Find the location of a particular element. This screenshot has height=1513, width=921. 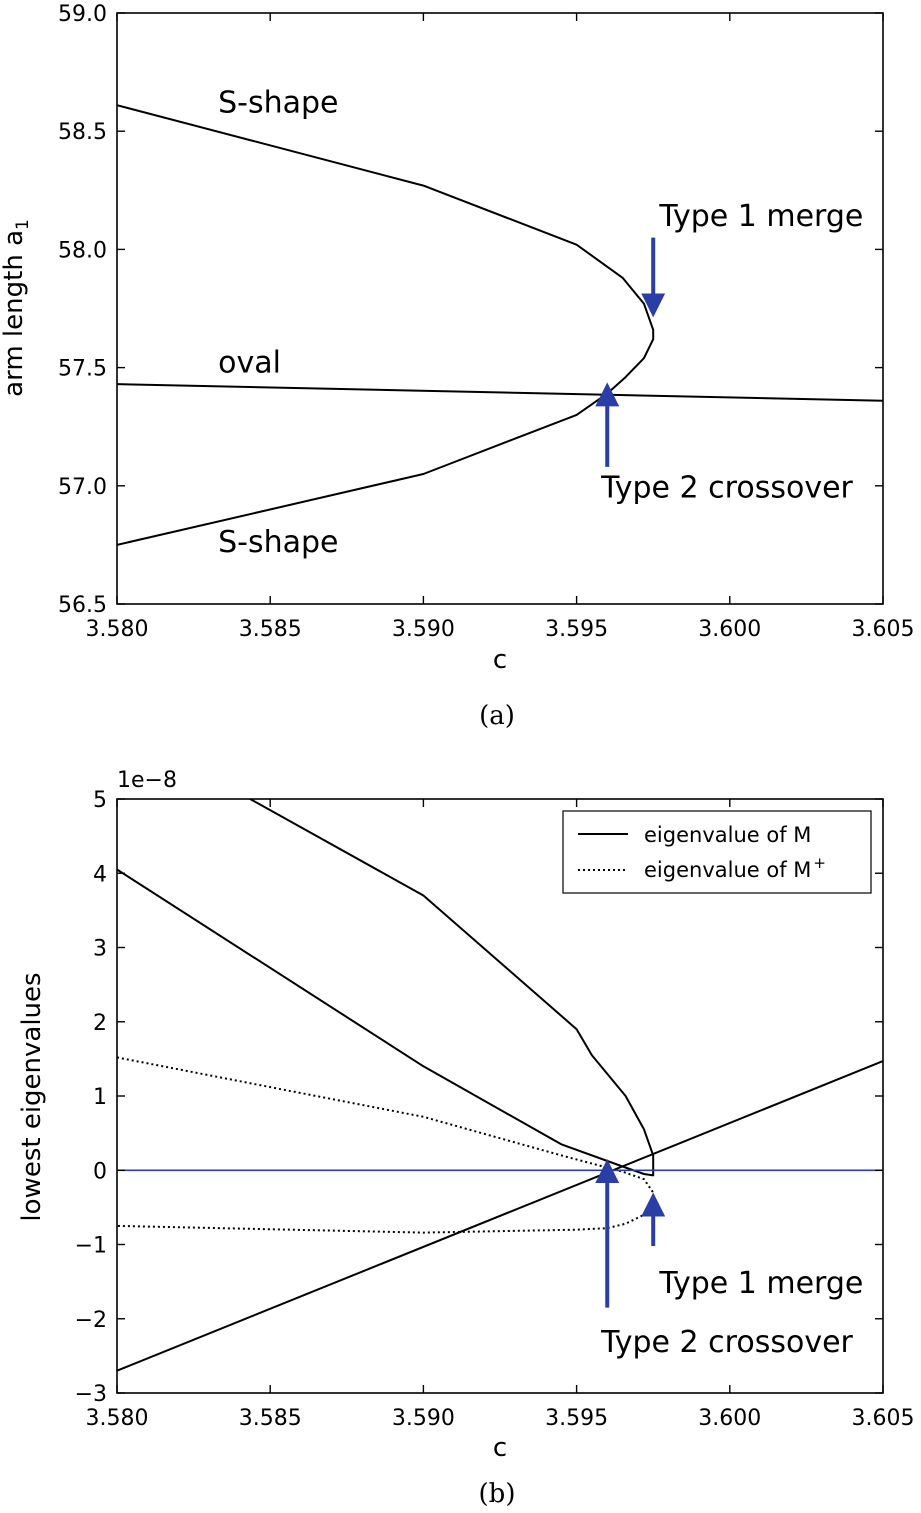

panel-b-y-axis-label: lowest eigenvalues is located at coordinates (32, 1096).